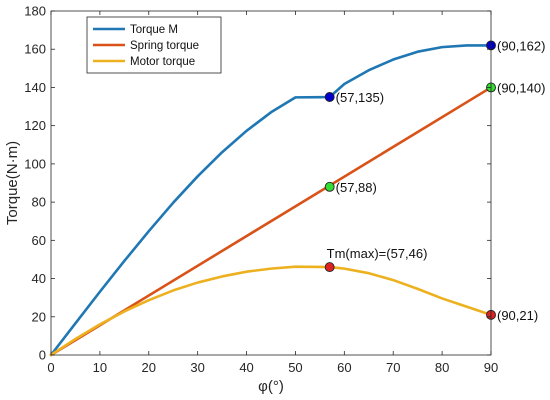  I want to click on legend-entry-label: Motor torque, so click(162, 62).